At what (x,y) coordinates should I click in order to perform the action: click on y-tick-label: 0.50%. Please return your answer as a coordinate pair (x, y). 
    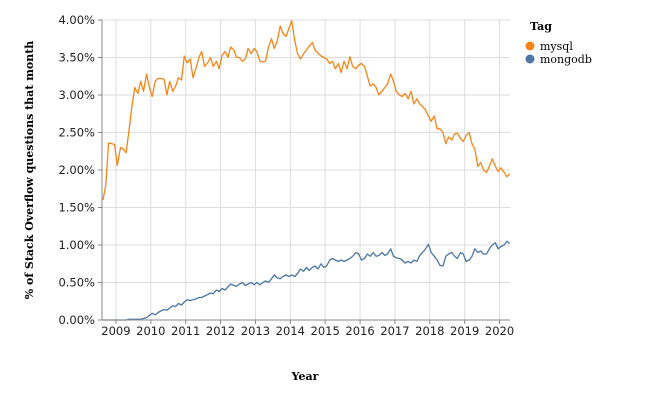
    Looking at the image, I should click on (76, 283).